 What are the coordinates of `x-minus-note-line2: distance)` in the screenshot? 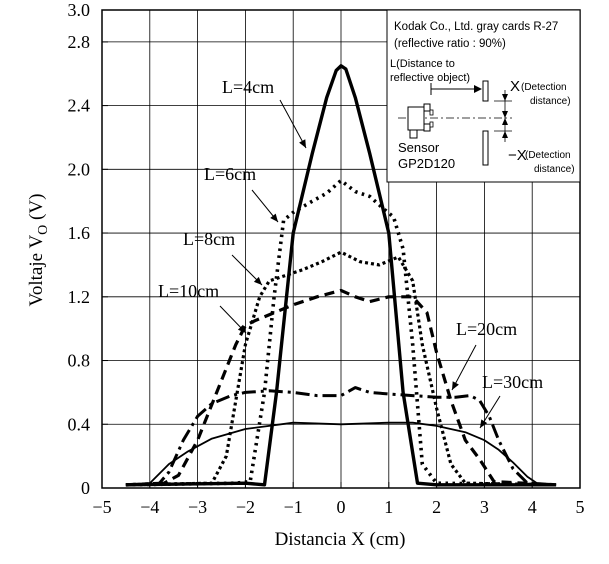 It's located at (554, 169).